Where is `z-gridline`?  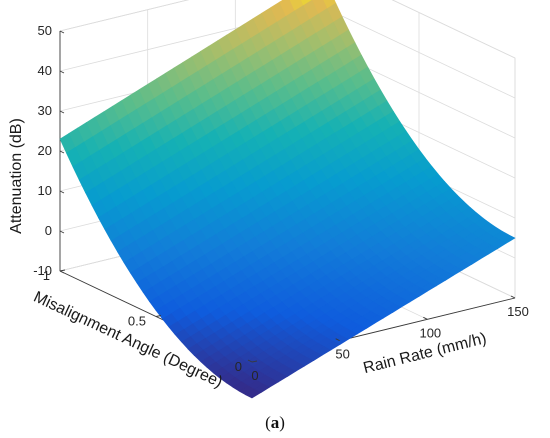 z-gridline is located at coordinates (287, 29).